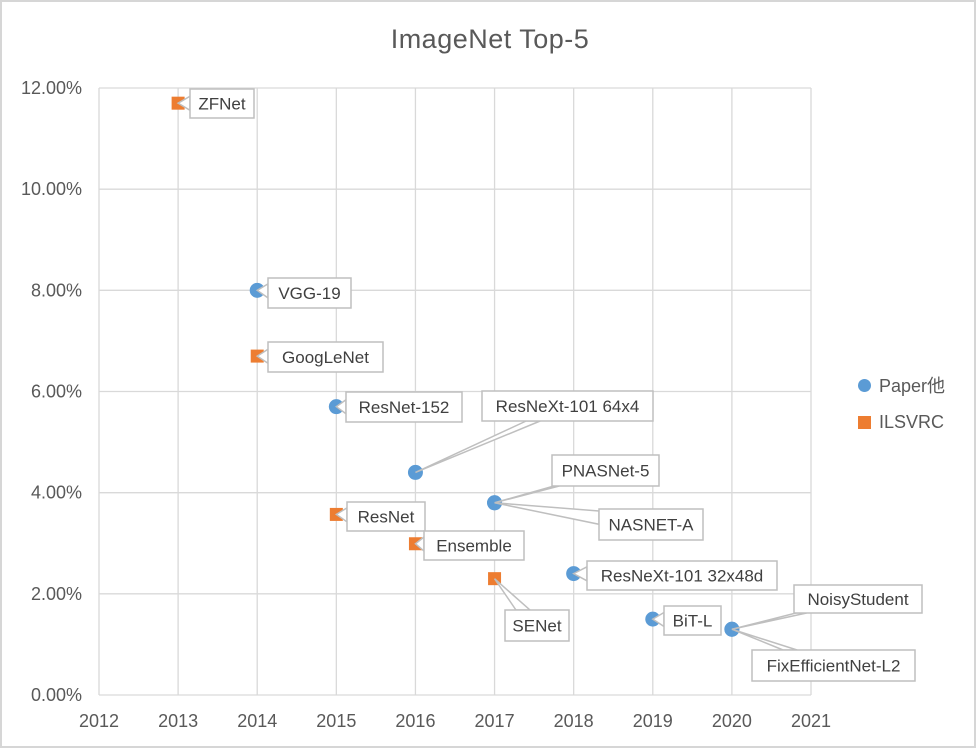 The width and height of the screenshot is (976, 748). I want to click on callout-text: VGG-19, so click(309, 293).